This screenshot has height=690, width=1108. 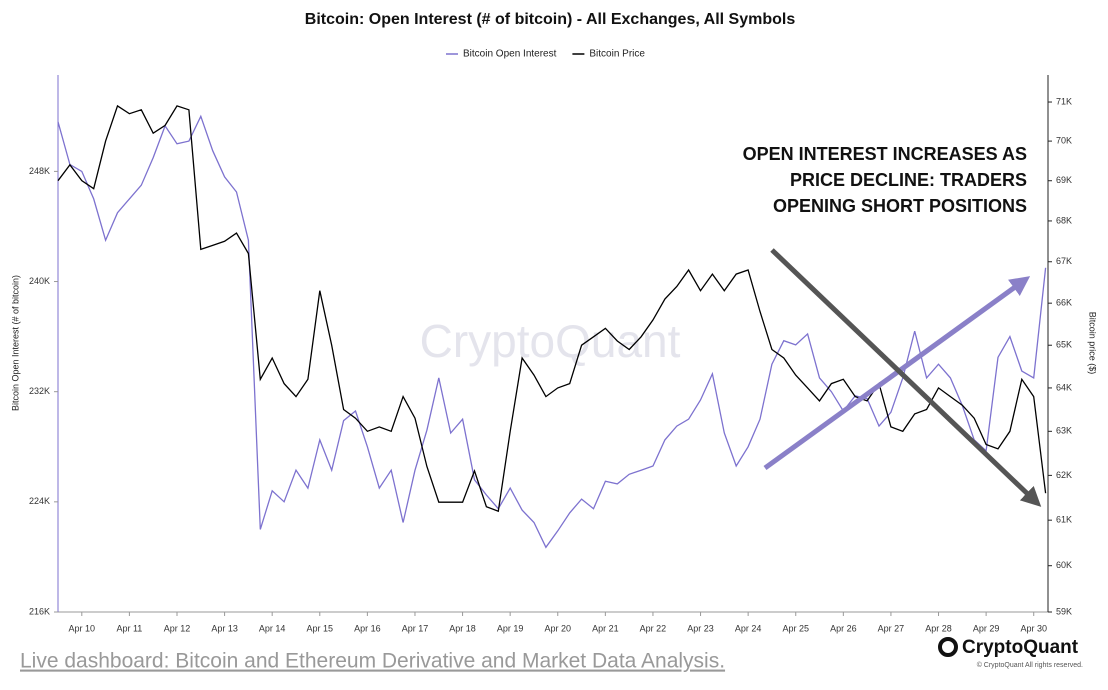 I want to click on x-tick-label: Apr 28, so click(x=938, y=628).